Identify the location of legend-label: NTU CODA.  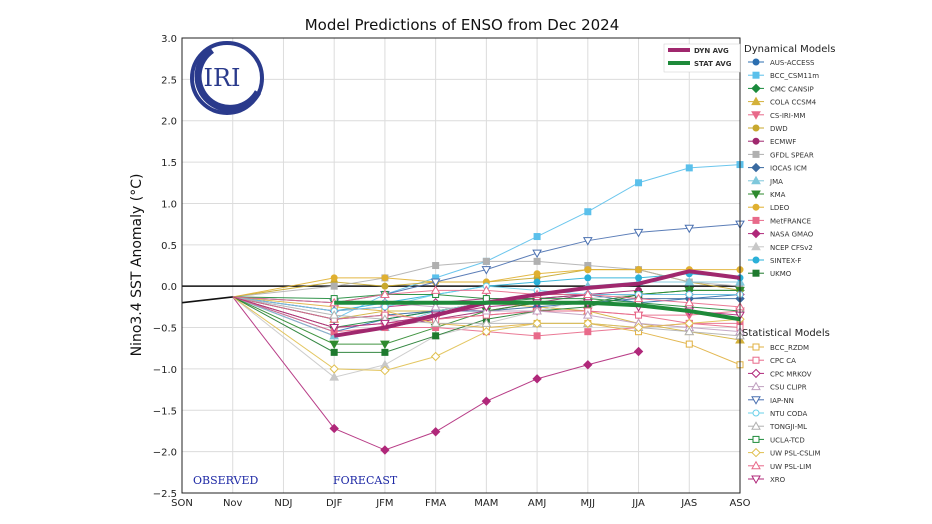
(789, 414).